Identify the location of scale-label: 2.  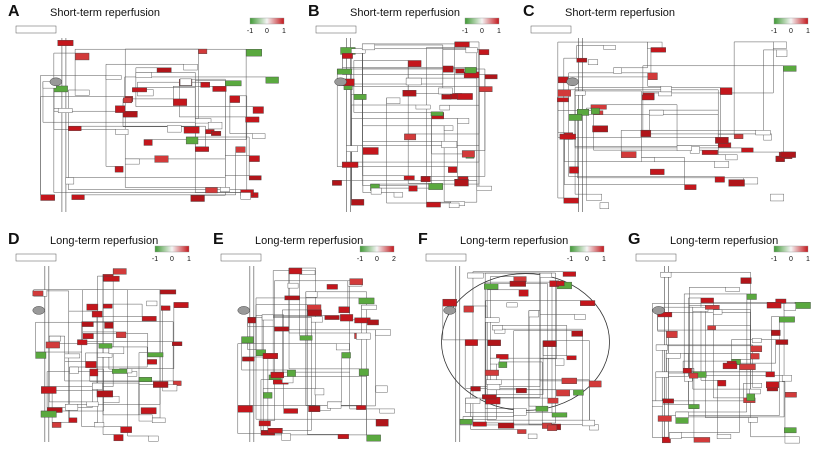
(394, 259).